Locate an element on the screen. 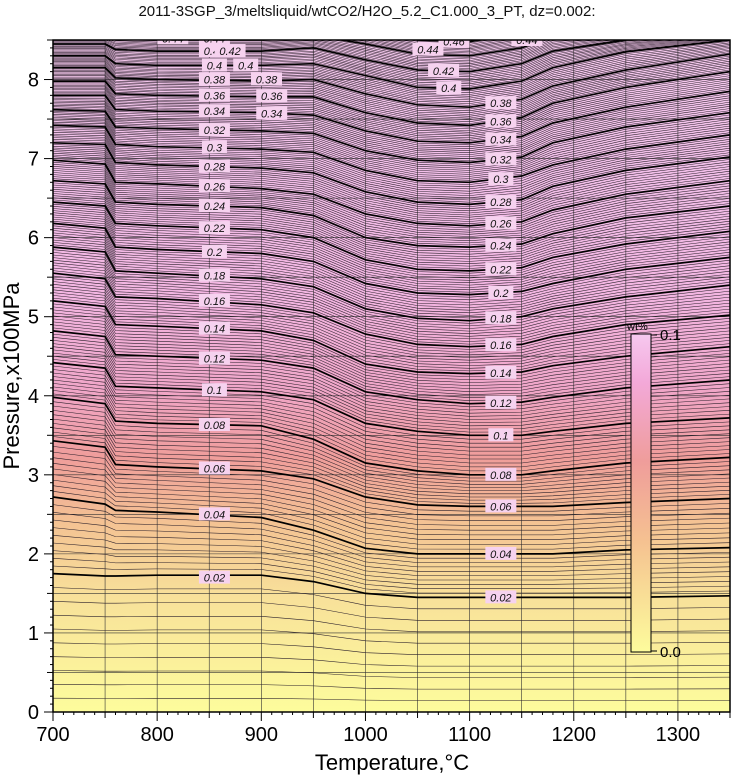 The height and width of the screenshot is (776, 734). contour-label: 0.1 is located at coordinates (500, 436).